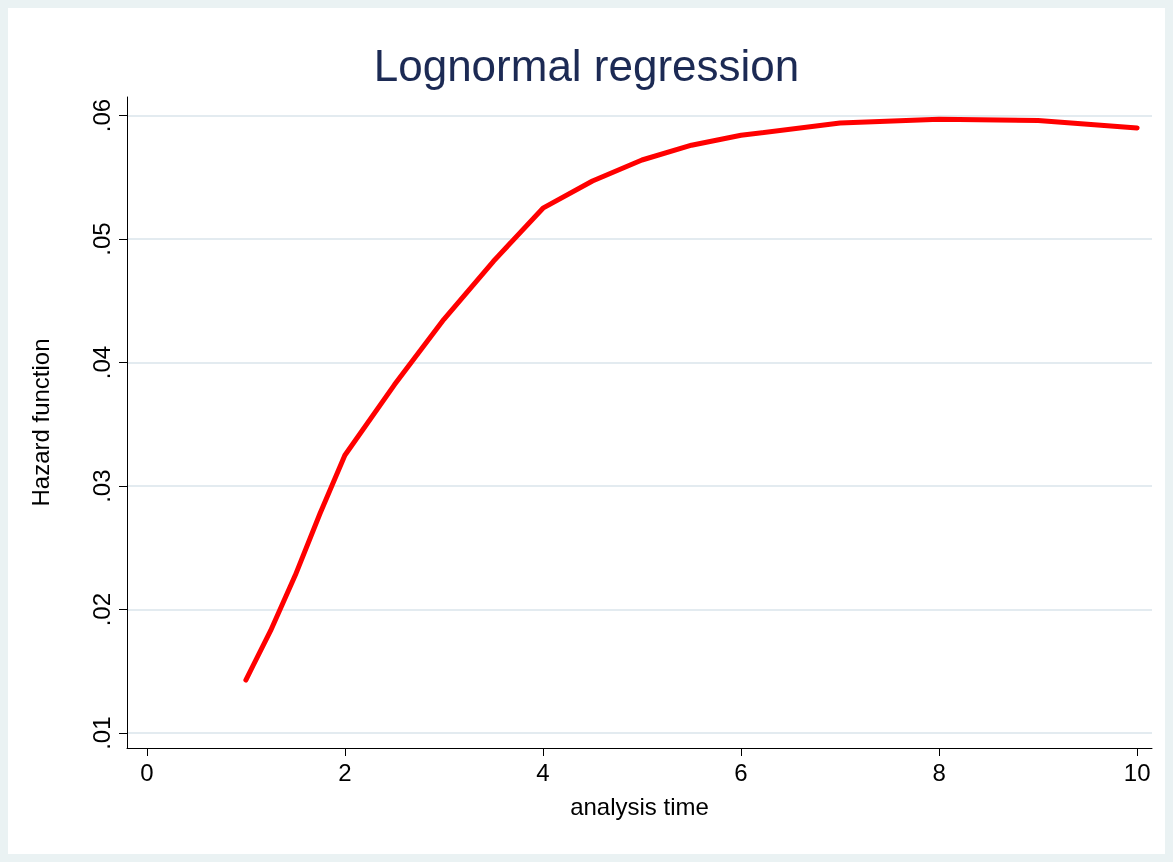  I want to click on y-tick-label: .02, so click(101, 609).